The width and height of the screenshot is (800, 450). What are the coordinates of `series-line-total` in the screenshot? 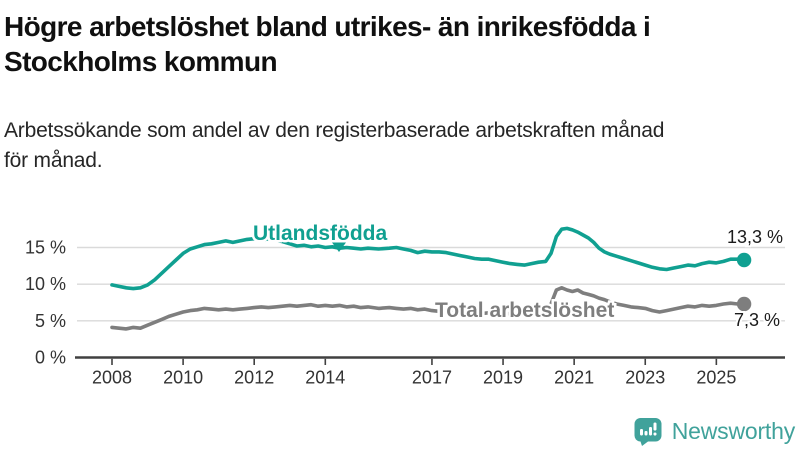 It's located at (428, 308).